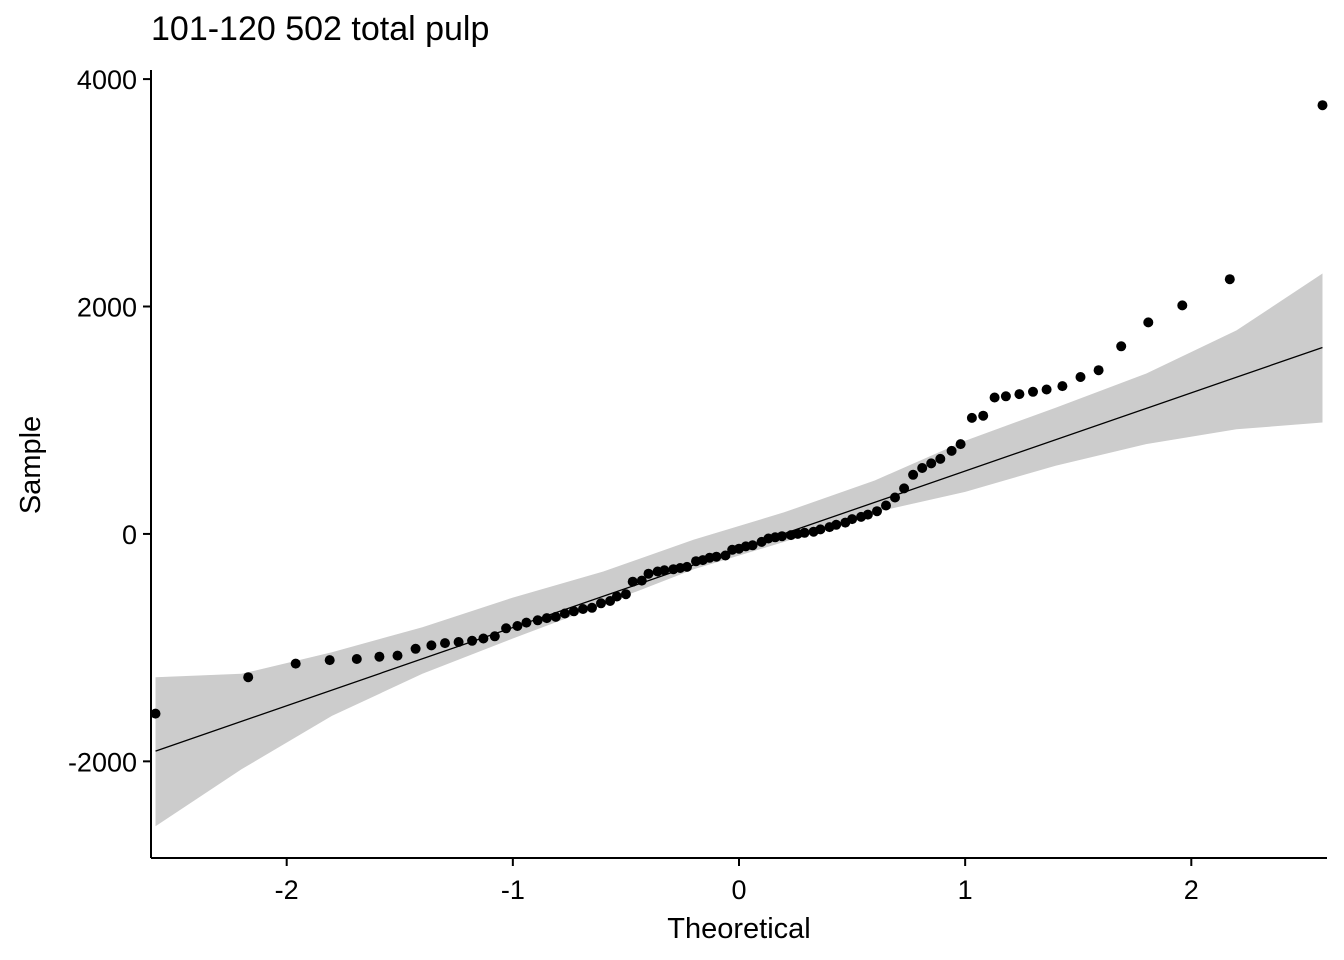  What do you see at coordinates (738, 890) in the screenshot?
I see `x-tick-label: 0` at bounding box center [738, 890].